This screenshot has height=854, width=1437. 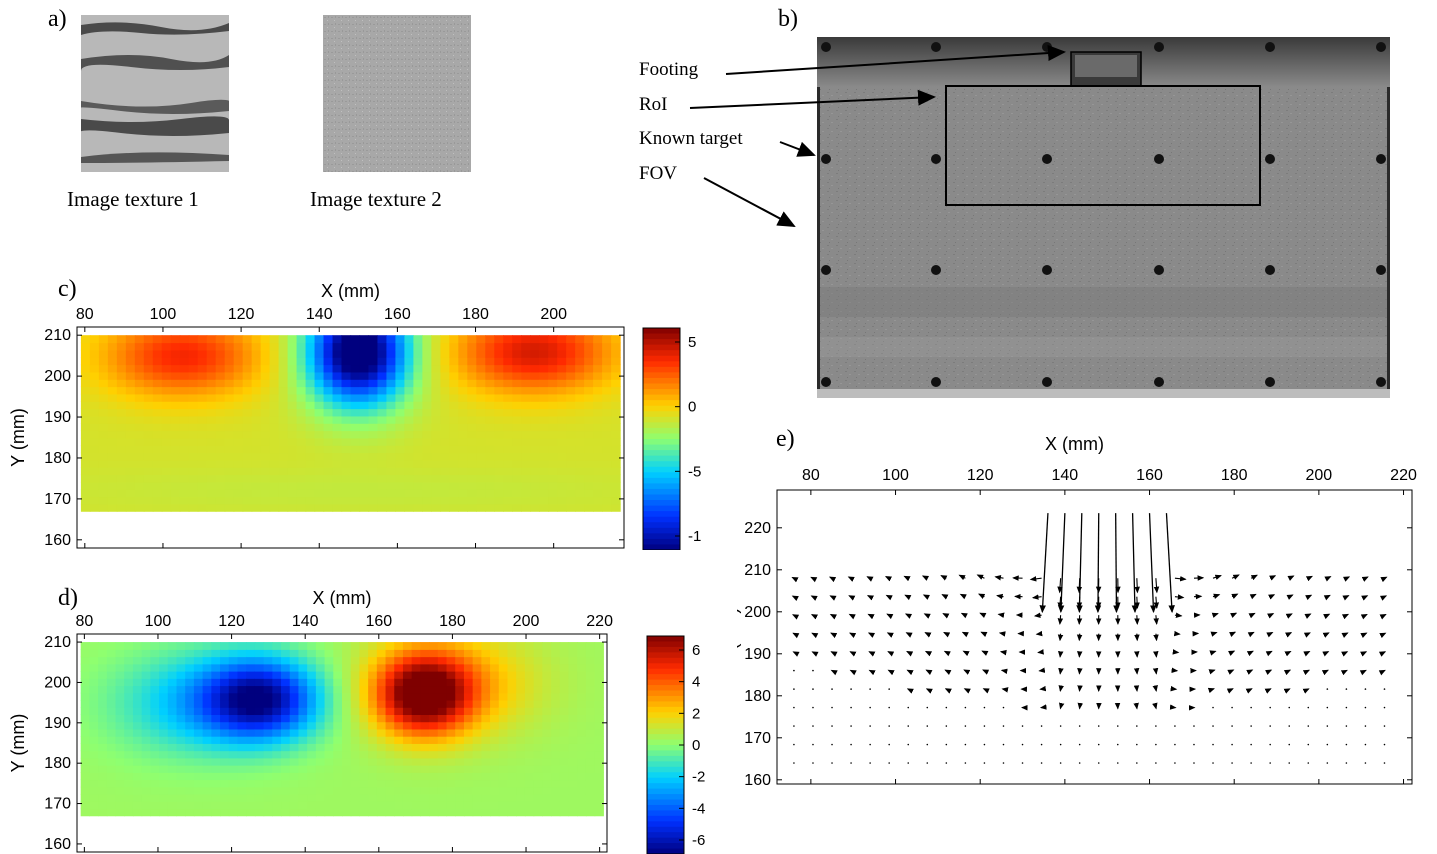 I want to click on panel-label-a: a), so click(x=57, y=19).